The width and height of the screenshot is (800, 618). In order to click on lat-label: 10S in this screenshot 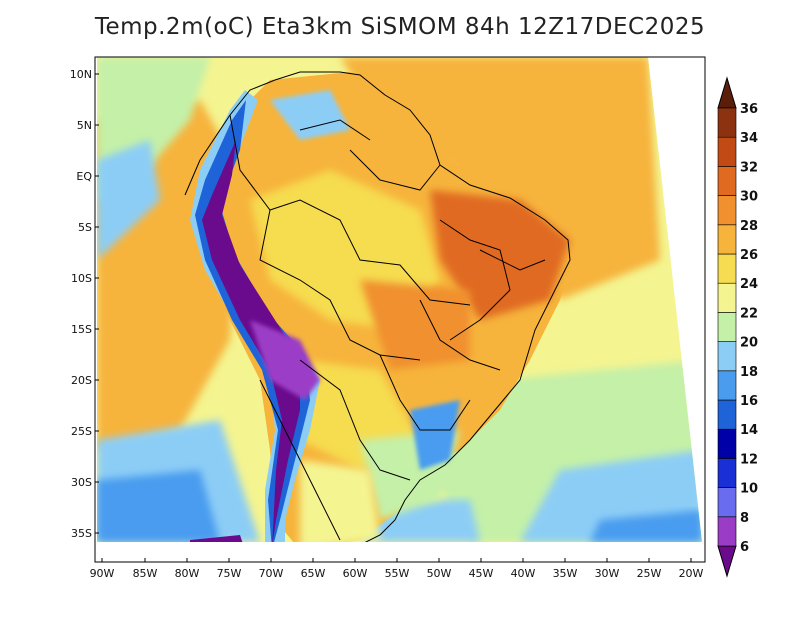, I will do `click(81, 278)`.